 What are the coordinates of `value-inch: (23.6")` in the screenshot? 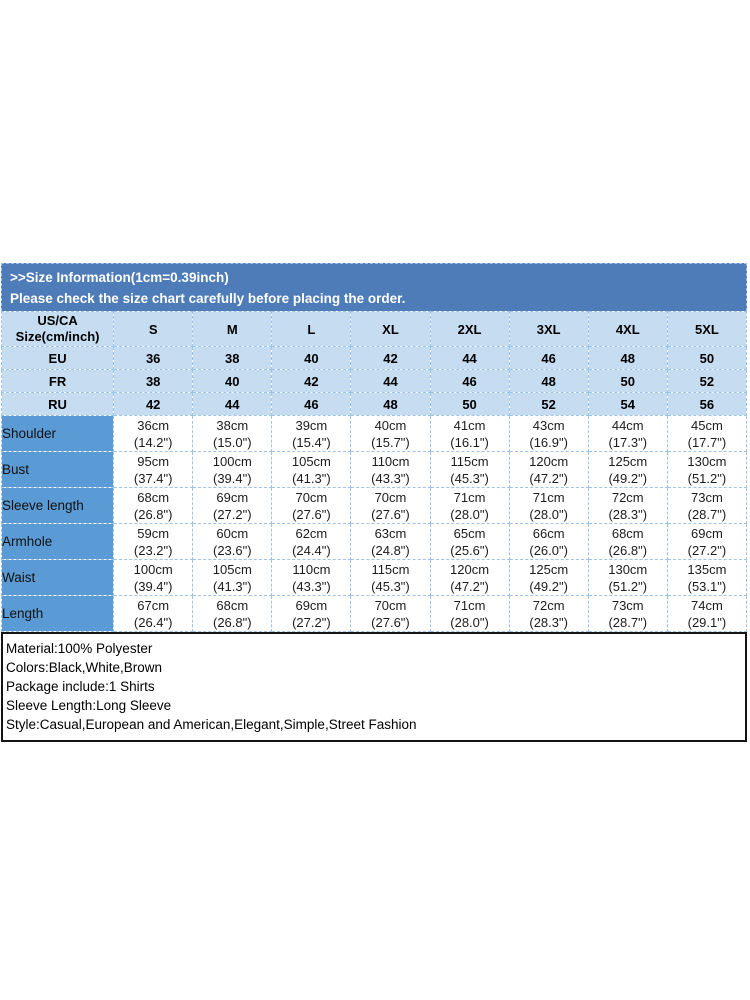 It's located at (232, 550).